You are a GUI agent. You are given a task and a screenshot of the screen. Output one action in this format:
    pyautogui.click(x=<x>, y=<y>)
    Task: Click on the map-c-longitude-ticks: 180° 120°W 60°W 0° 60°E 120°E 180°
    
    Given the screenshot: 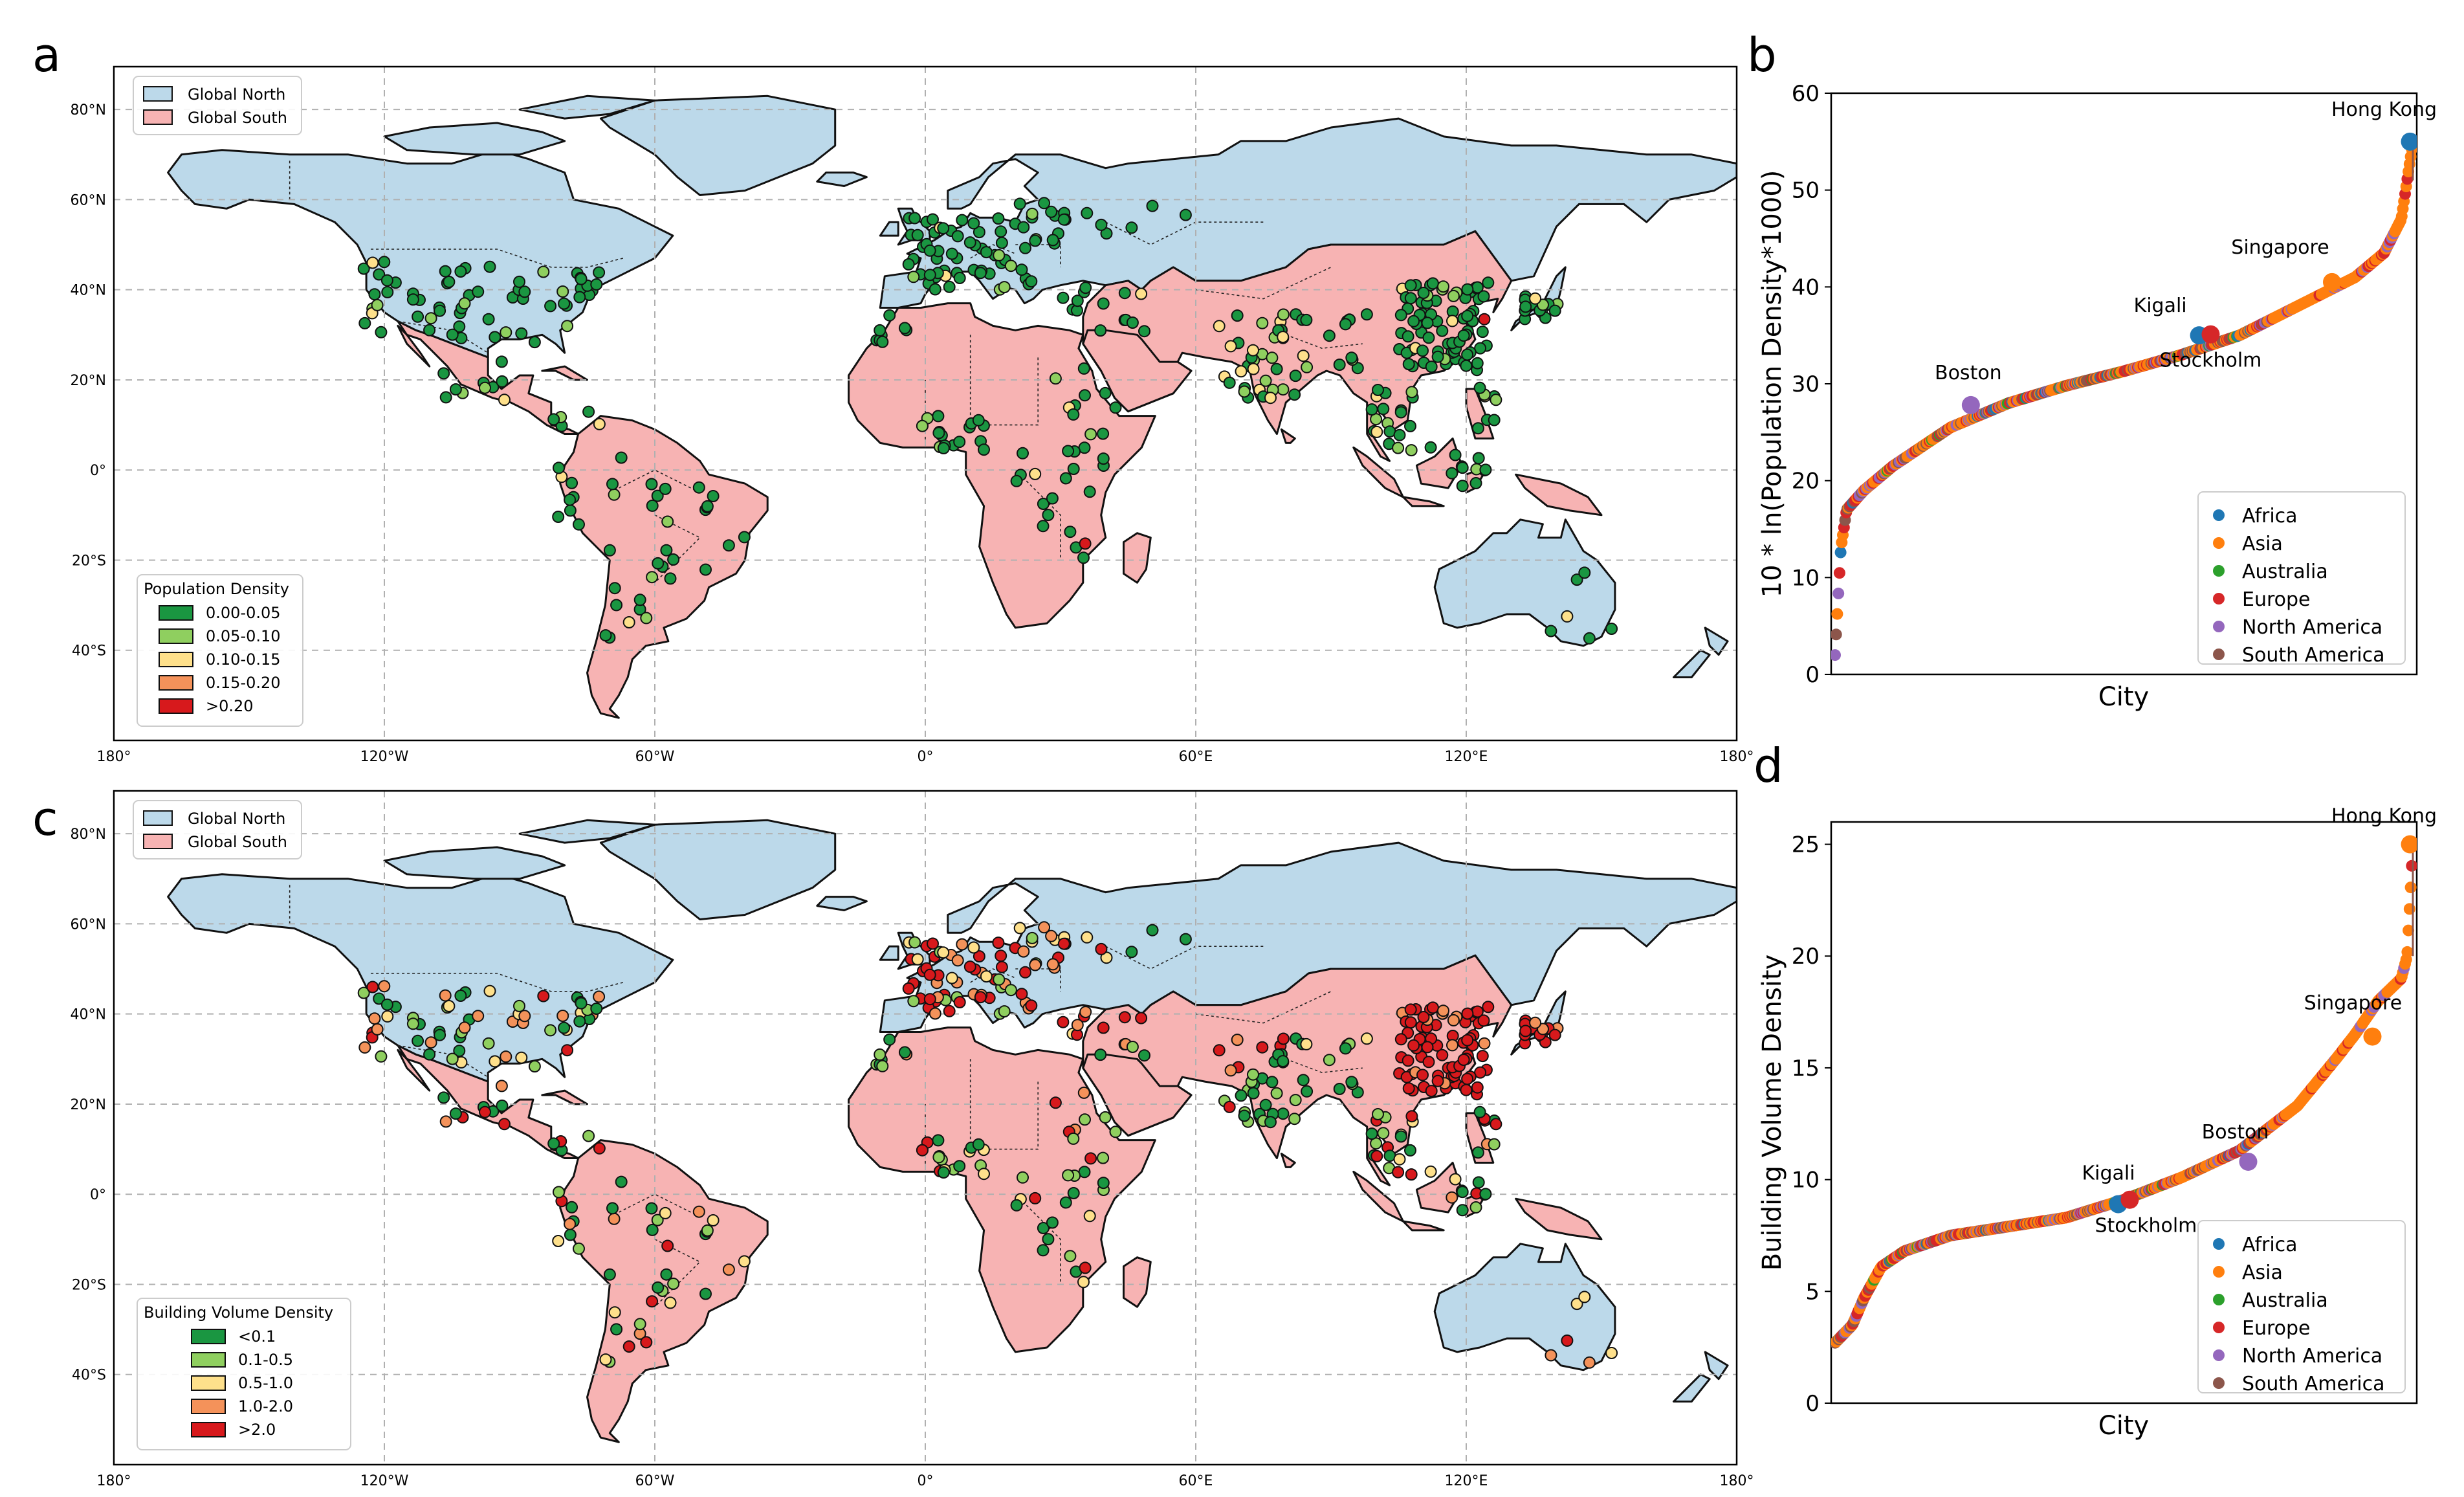 What is the action you would take?
    pyautogui.click(x=925, y=1481)
    